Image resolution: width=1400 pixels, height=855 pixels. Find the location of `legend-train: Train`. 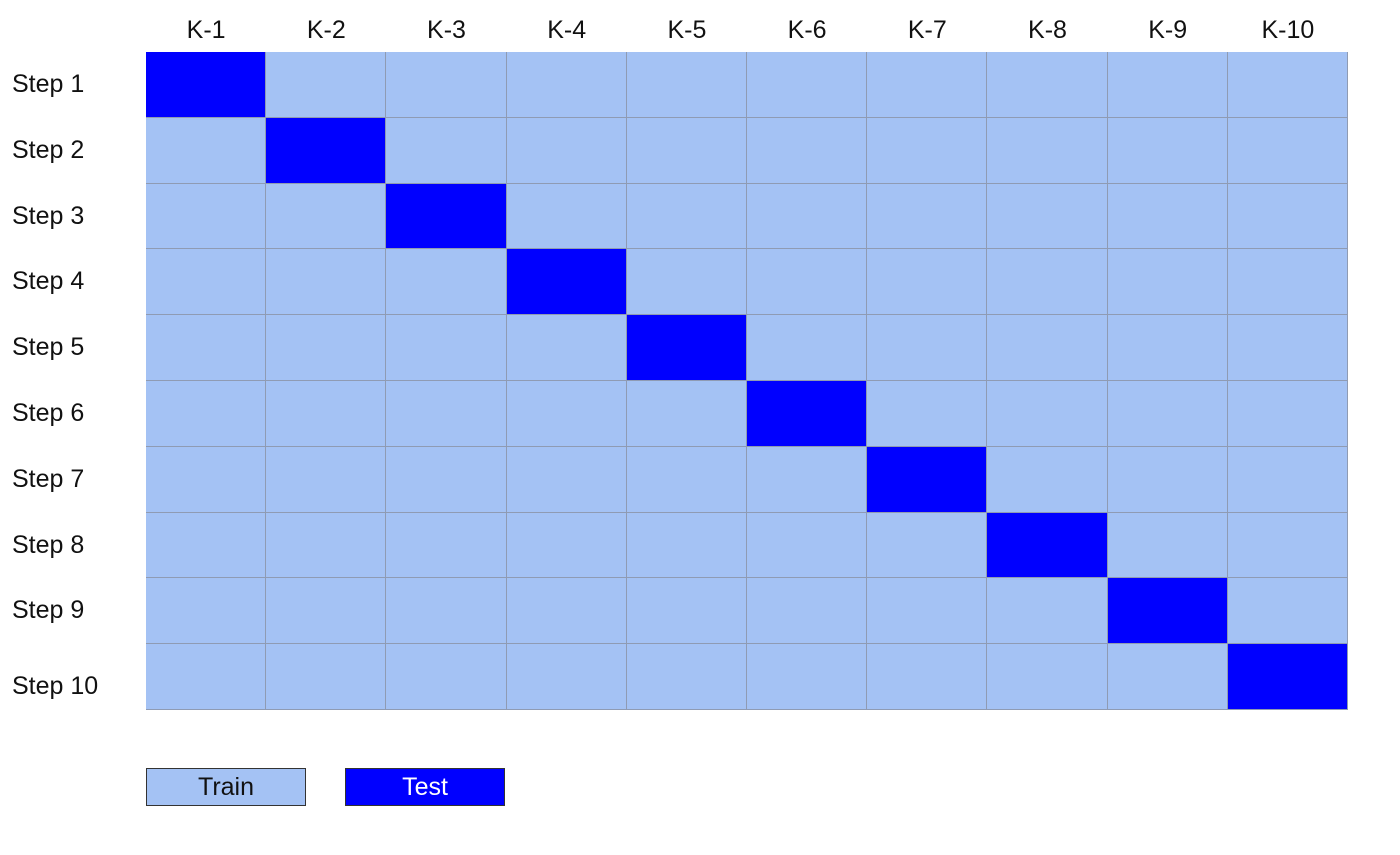

legend-train: Train is located at coordinates (226, 787).